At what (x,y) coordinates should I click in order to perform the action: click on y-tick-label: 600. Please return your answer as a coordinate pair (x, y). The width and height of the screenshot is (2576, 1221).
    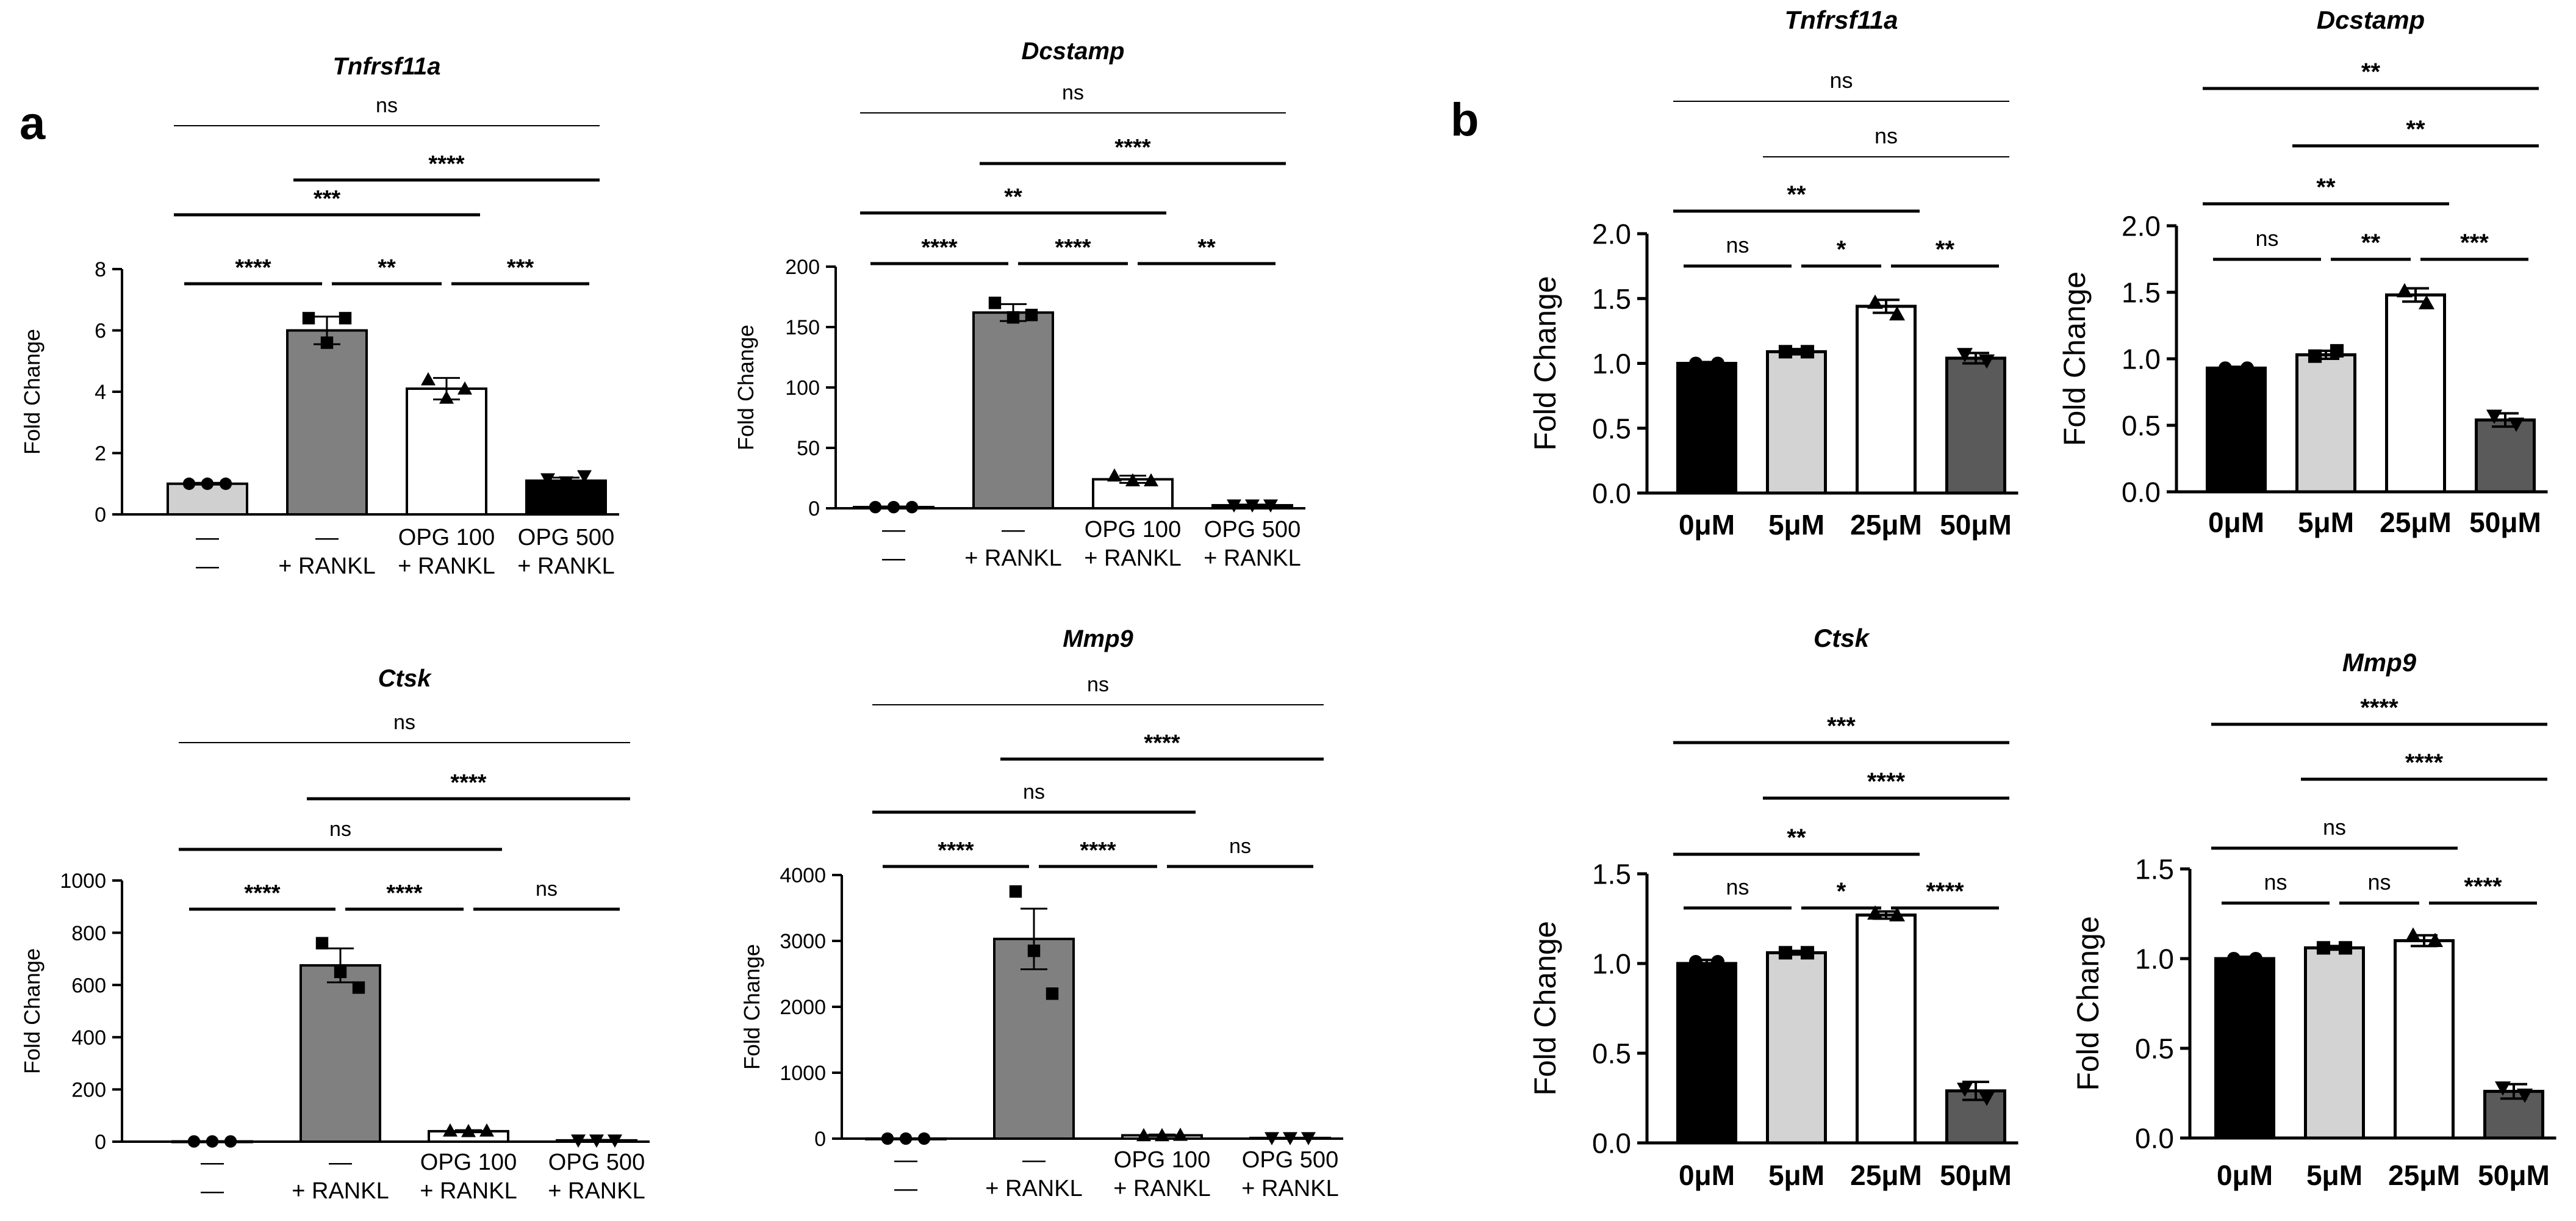
    Looking at the image, I should click on (89, 985).